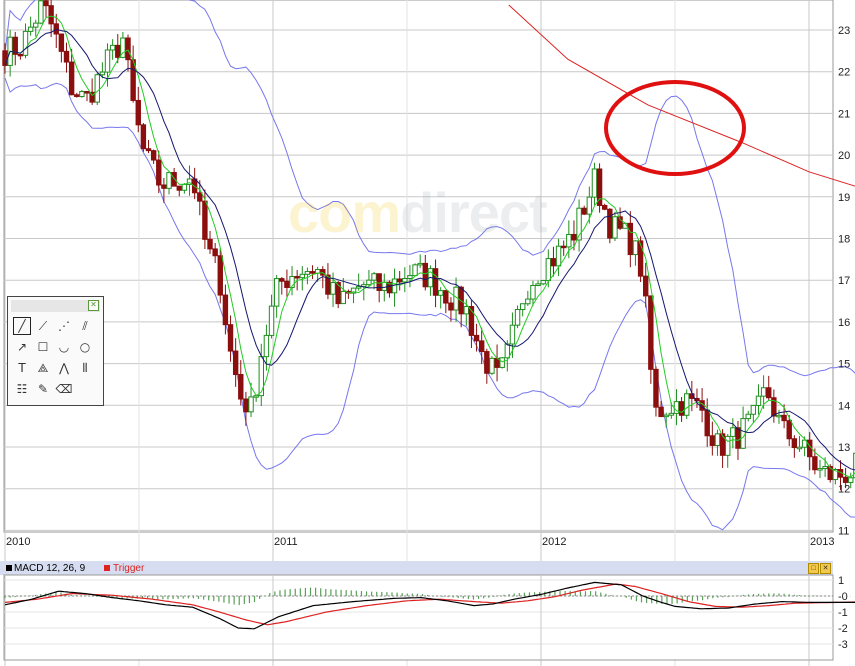 Image resolution: width=855 pixels, height=666 pixels. I want to click on macd-y-tick: -0, so click(843, 597).